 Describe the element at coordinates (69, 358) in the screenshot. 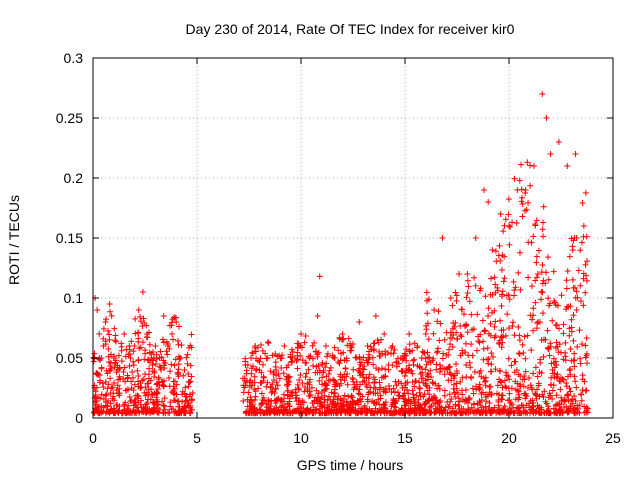

I see `y-tick-label: 0.05` at that location.